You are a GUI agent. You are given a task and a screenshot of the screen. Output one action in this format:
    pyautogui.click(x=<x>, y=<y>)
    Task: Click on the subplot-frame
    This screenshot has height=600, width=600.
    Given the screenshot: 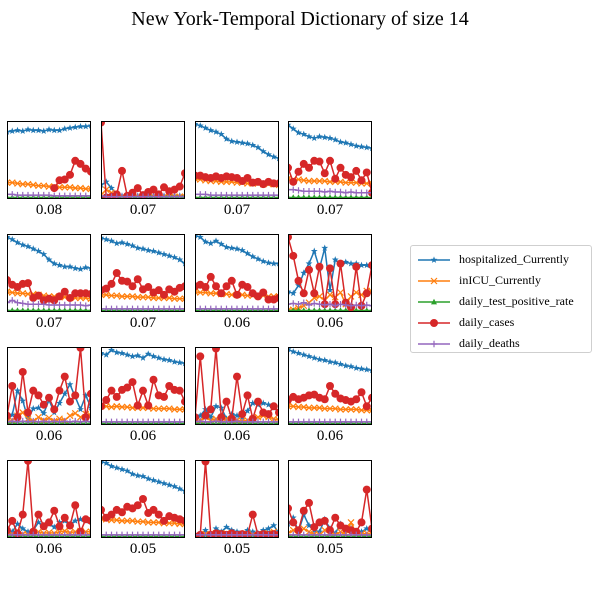 What is the action you would take?
    pyautogui.click(x=237, y=273)
    